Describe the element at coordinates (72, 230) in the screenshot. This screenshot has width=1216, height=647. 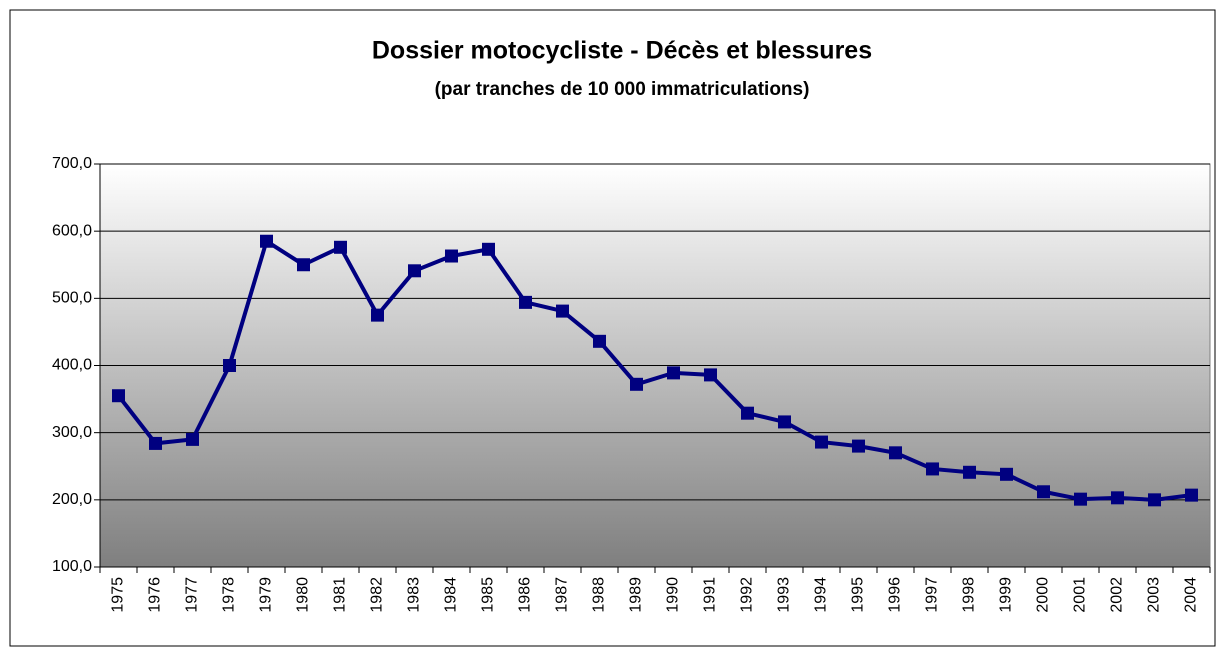
I see `y-tick-label: 600,0` at that location.